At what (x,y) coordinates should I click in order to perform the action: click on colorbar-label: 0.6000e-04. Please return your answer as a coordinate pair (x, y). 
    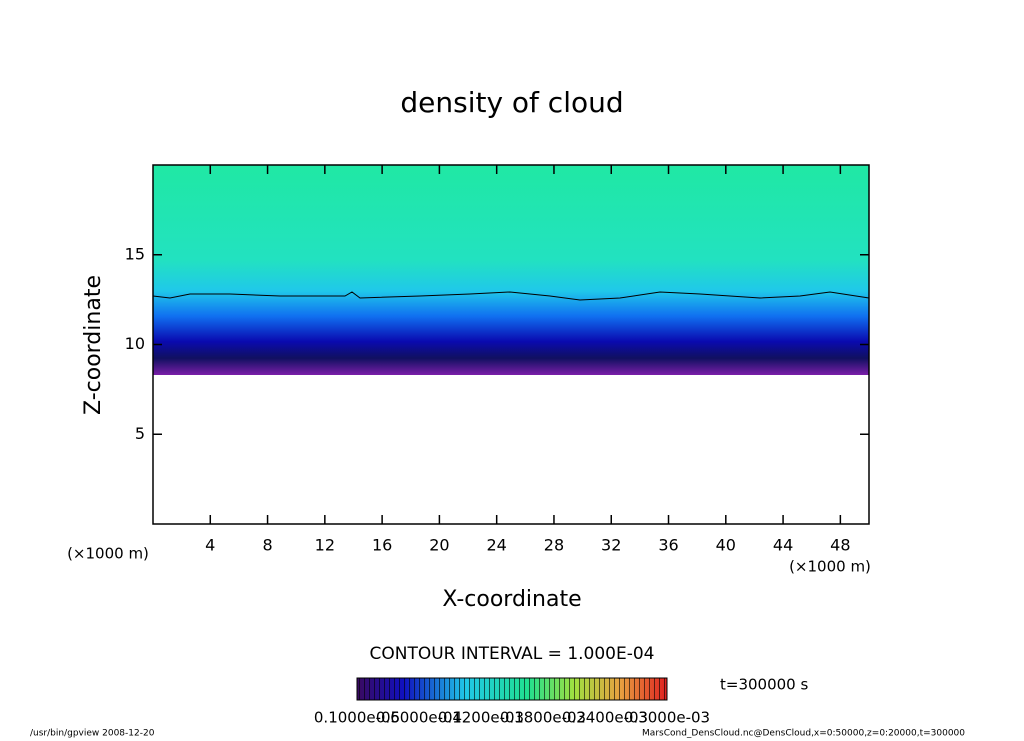
    Looking at the image, I should click on (419, 718).